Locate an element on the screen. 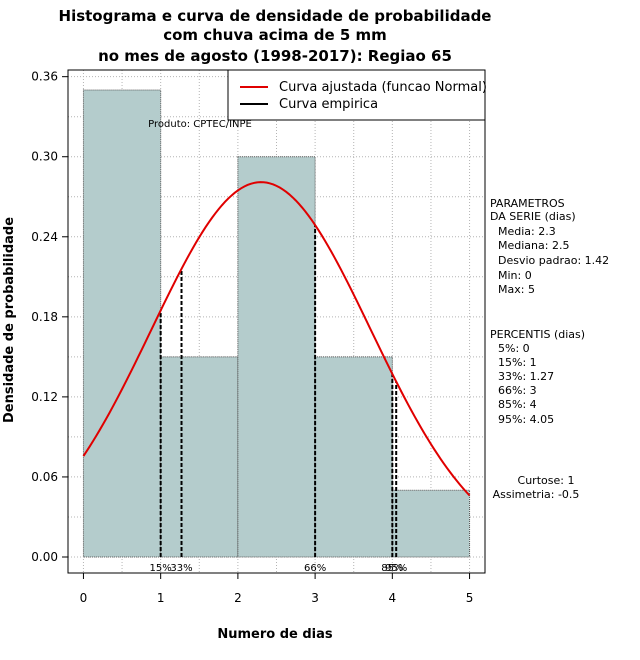 This screenshot has height=660, width=640. percentile-label-33: 33% is located at coordinates (181, 568).